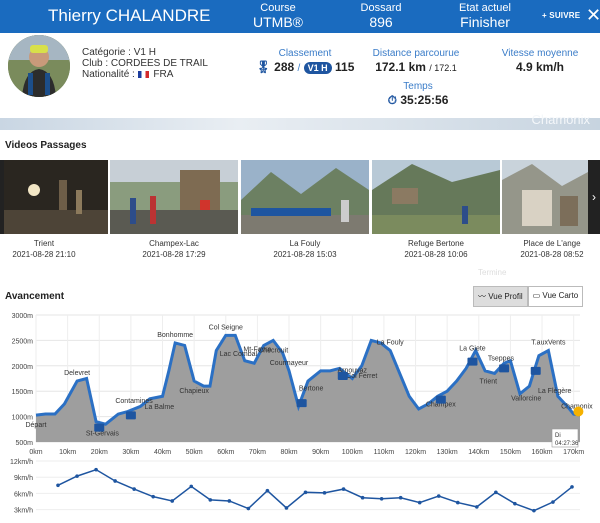  I want to click on close-icon: ✕, so click(593, 15).